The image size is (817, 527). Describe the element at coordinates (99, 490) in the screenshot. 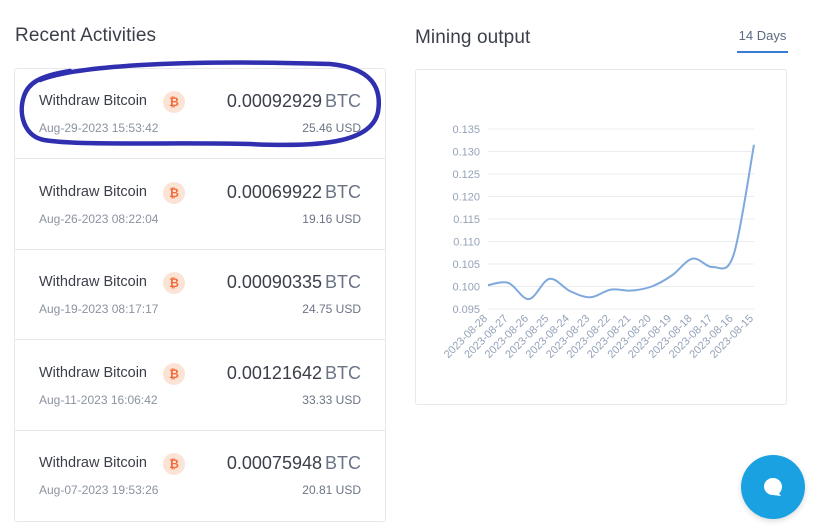

I see `activity-date: Aug-07-2023 19:53:26` at that location.